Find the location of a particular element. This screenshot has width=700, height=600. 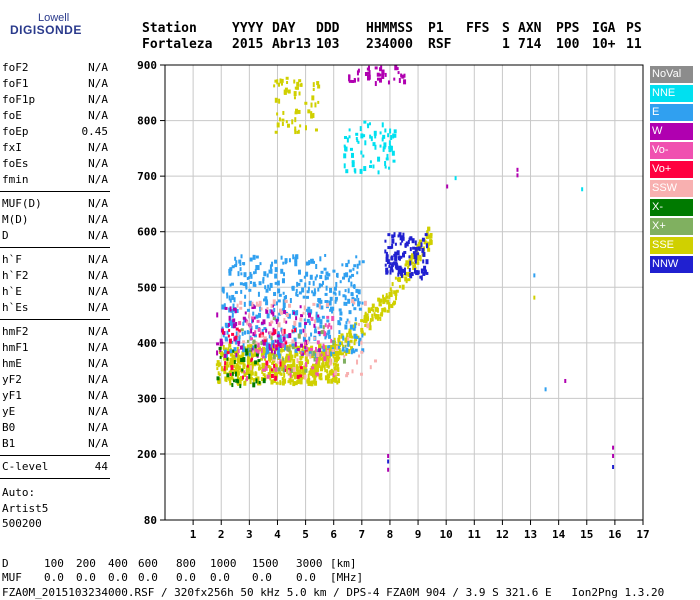

header-label-9: PPS is located at coordinates (568, 28).